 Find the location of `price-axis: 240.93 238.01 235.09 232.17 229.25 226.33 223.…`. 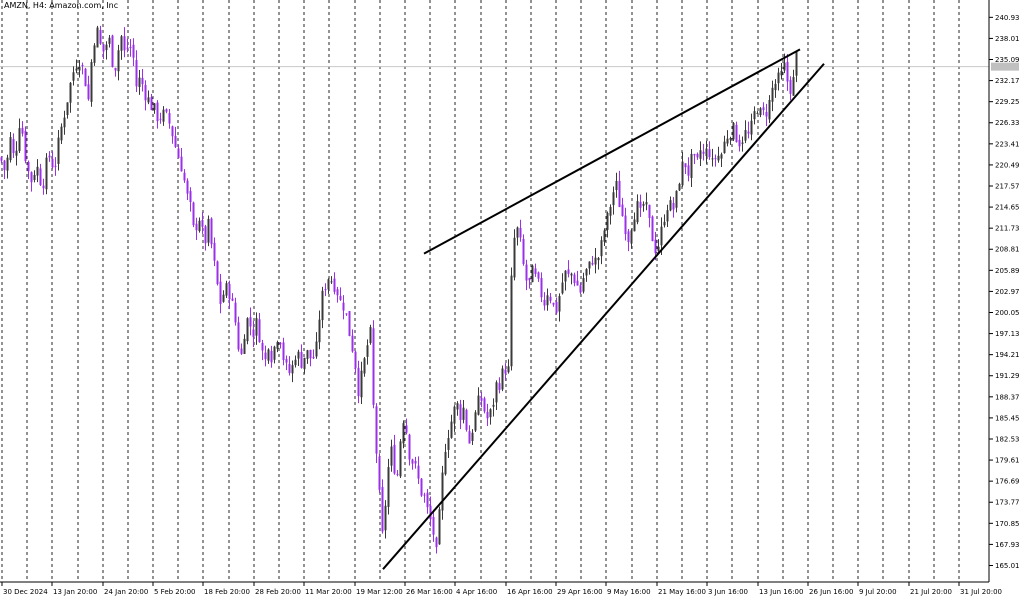

price-axis: 240.93 238.01 235.09 232.17 229.25 226.33 223.… is located at coordinates (1004, 292).